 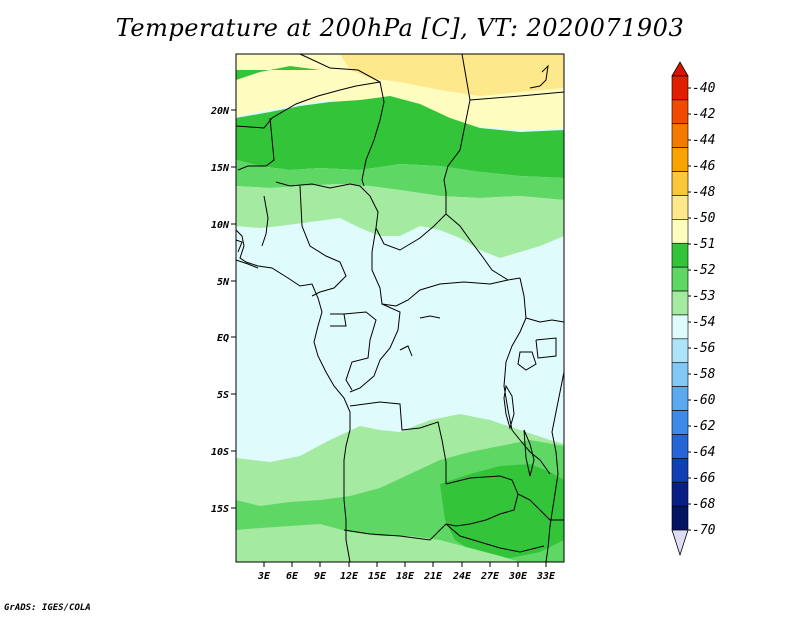 What do you see at coordinates (223, 282) in the screenshot?
I see `lat-tick-5n: 5N` at bounding box center [223, 282].